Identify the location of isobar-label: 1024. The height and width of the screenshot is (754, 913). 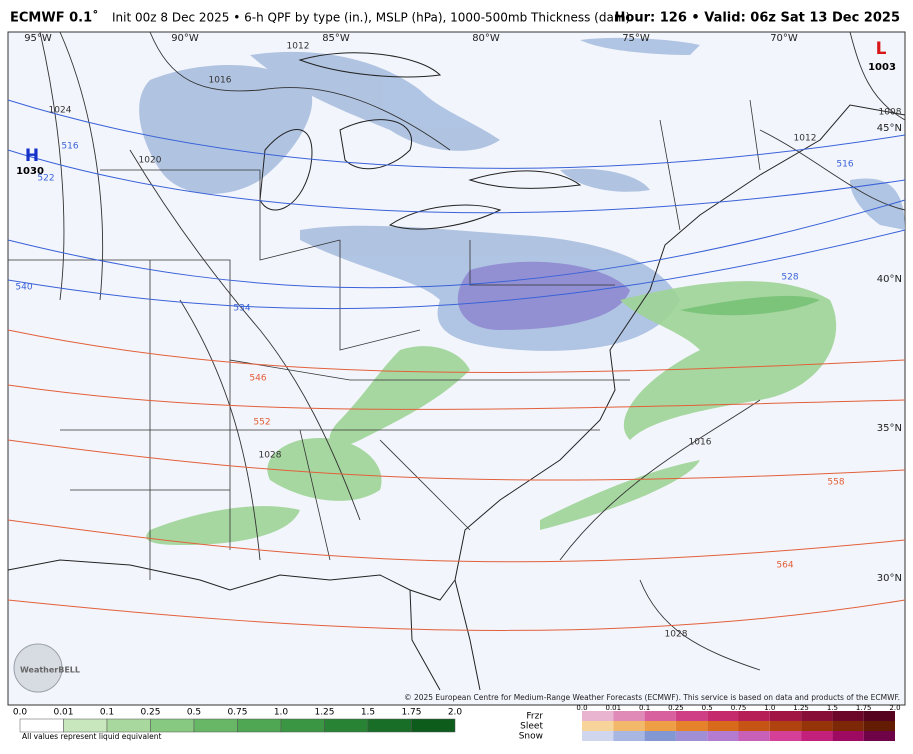
(60, 111).